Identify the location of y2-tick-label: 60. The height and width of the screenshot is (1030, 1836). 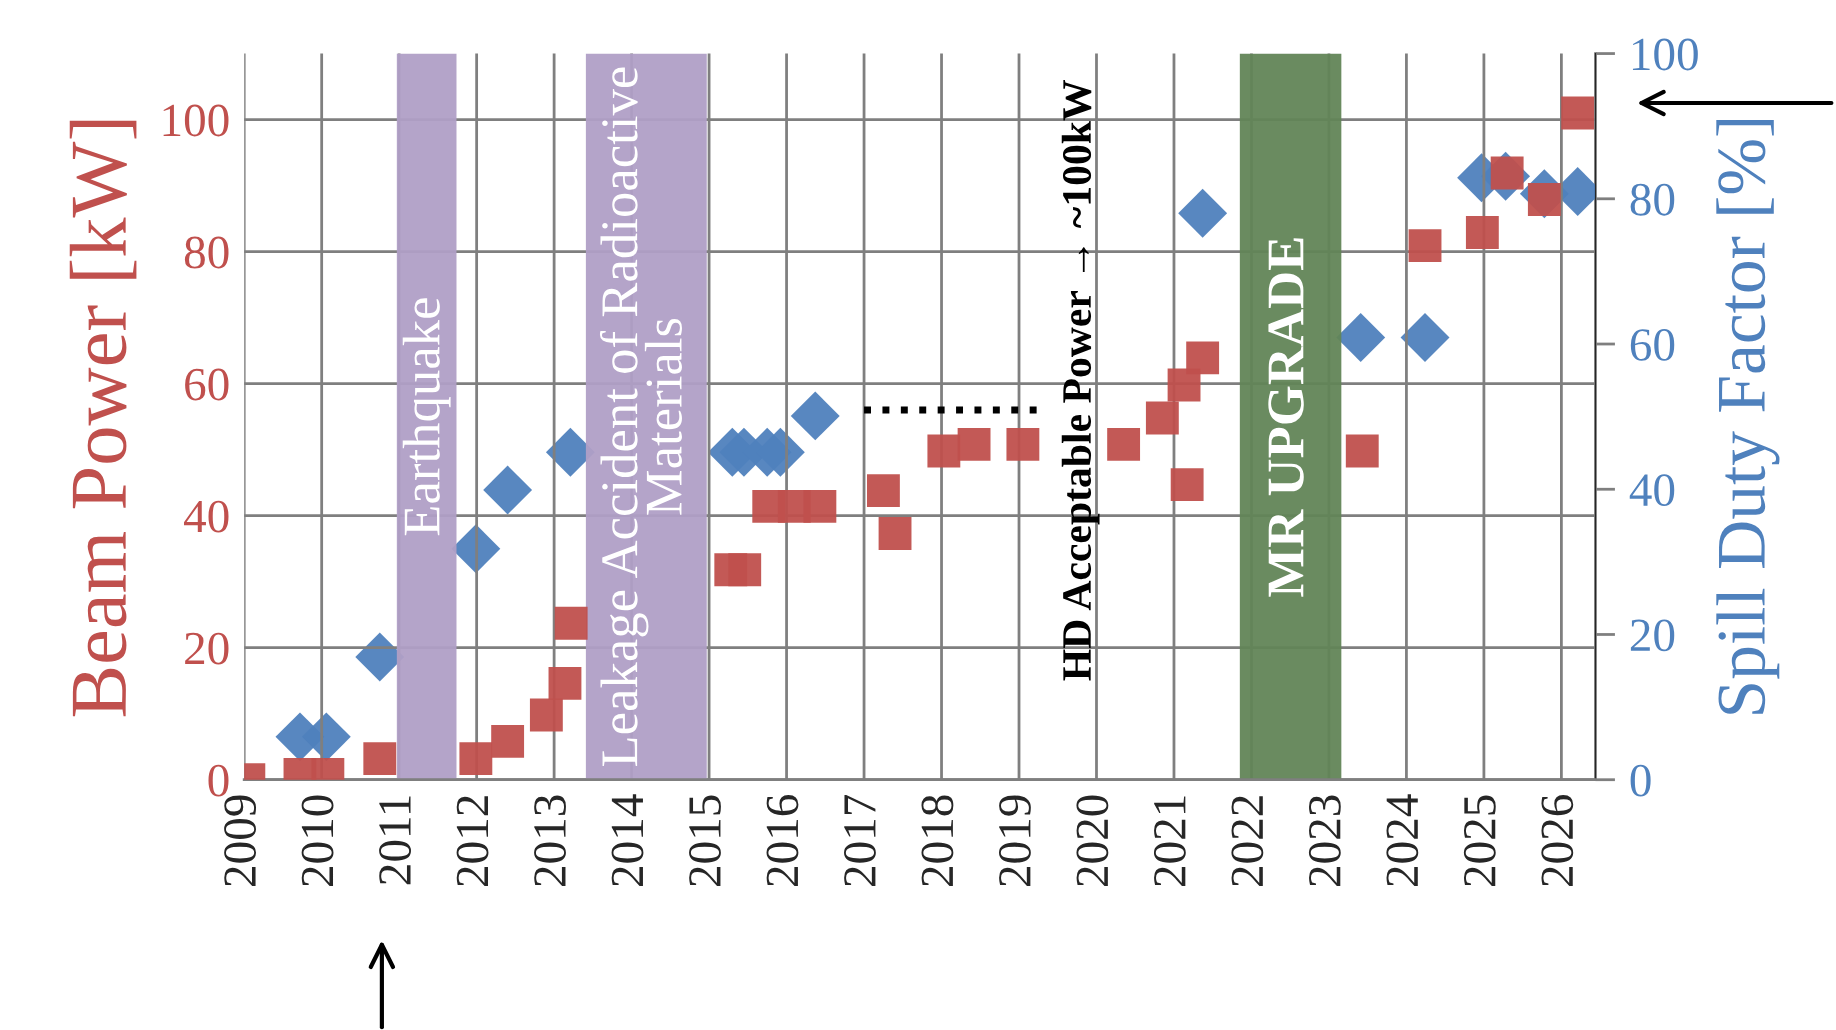
(1652, 345).